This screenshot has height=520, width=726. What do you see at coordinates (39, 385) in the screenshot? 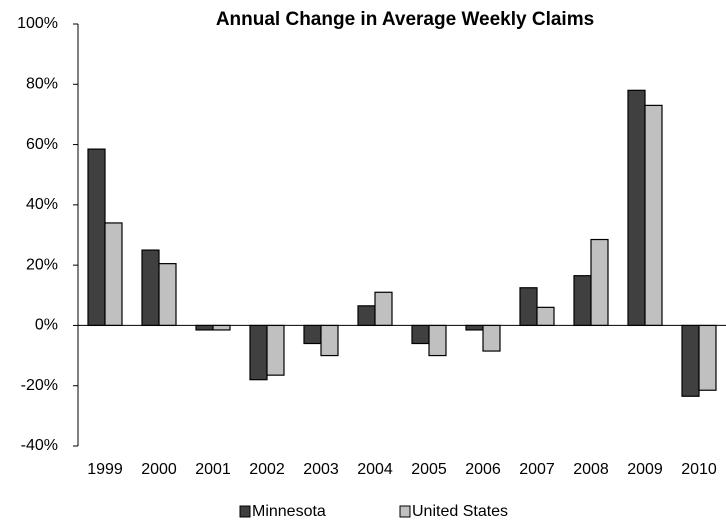
I see `y-tick-label: -20%` at bounding box center [39, 385].